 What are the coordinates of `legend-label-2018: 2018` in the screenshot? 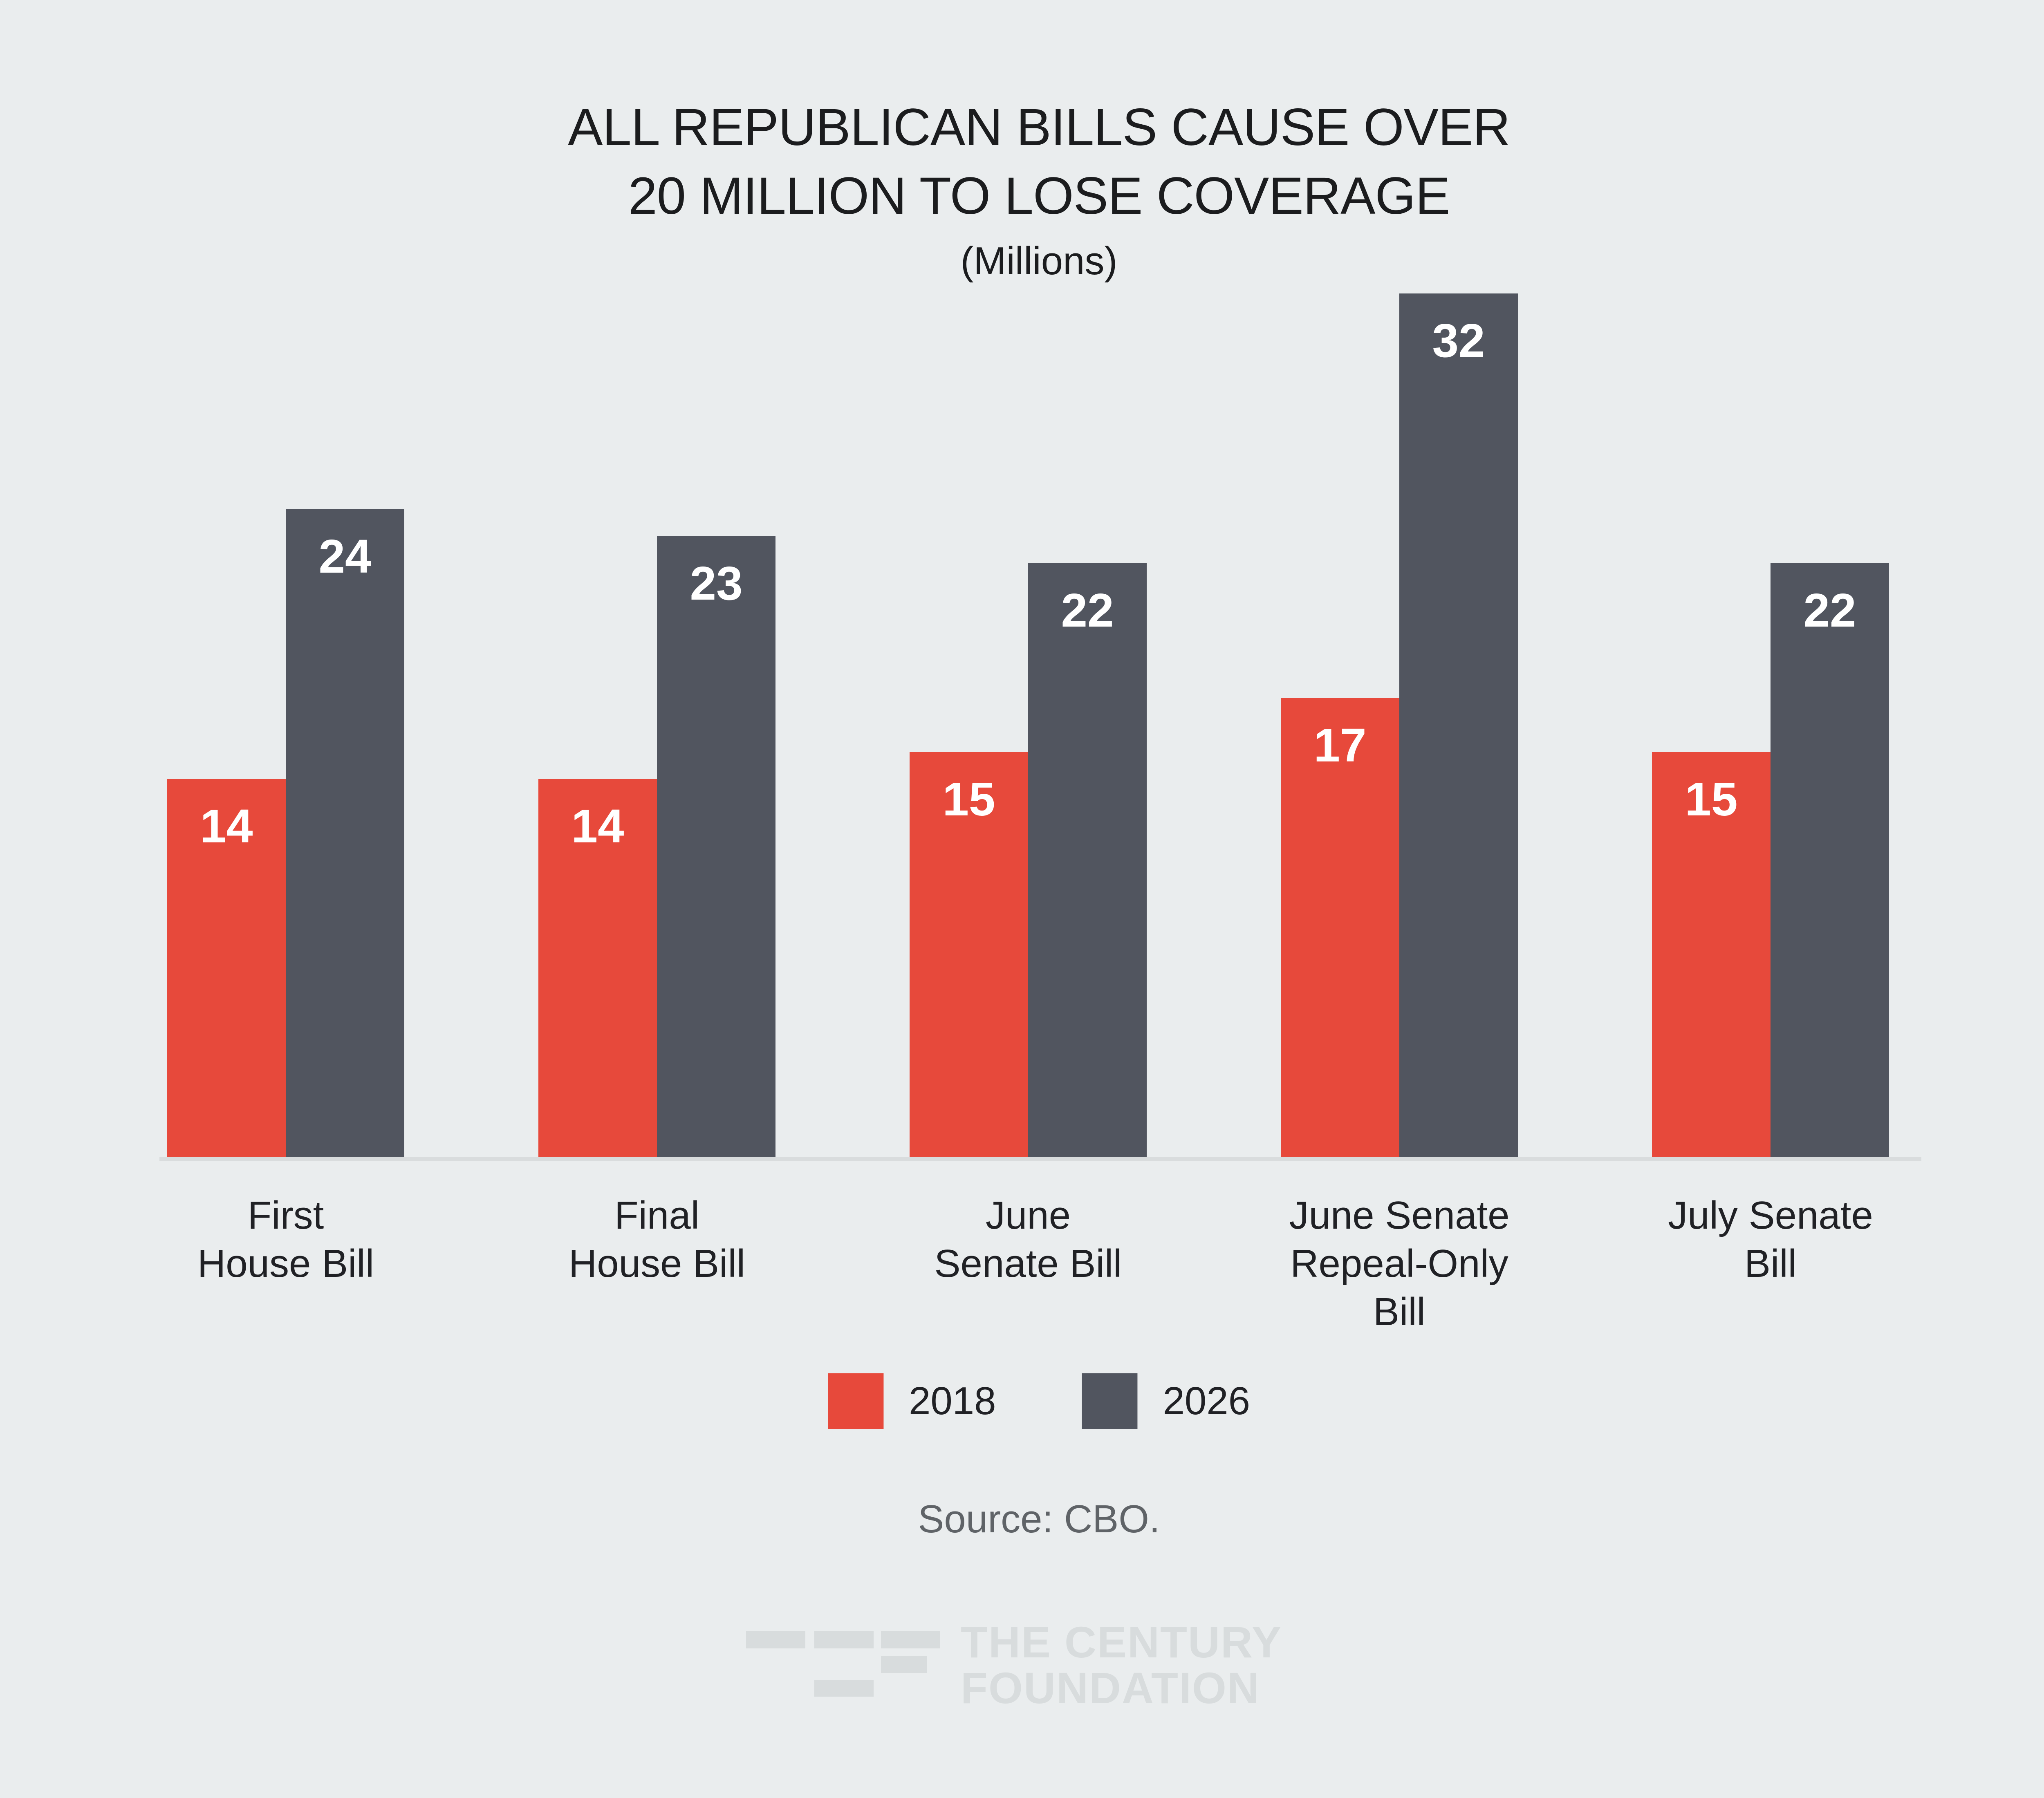 It's located at (952, 1401).